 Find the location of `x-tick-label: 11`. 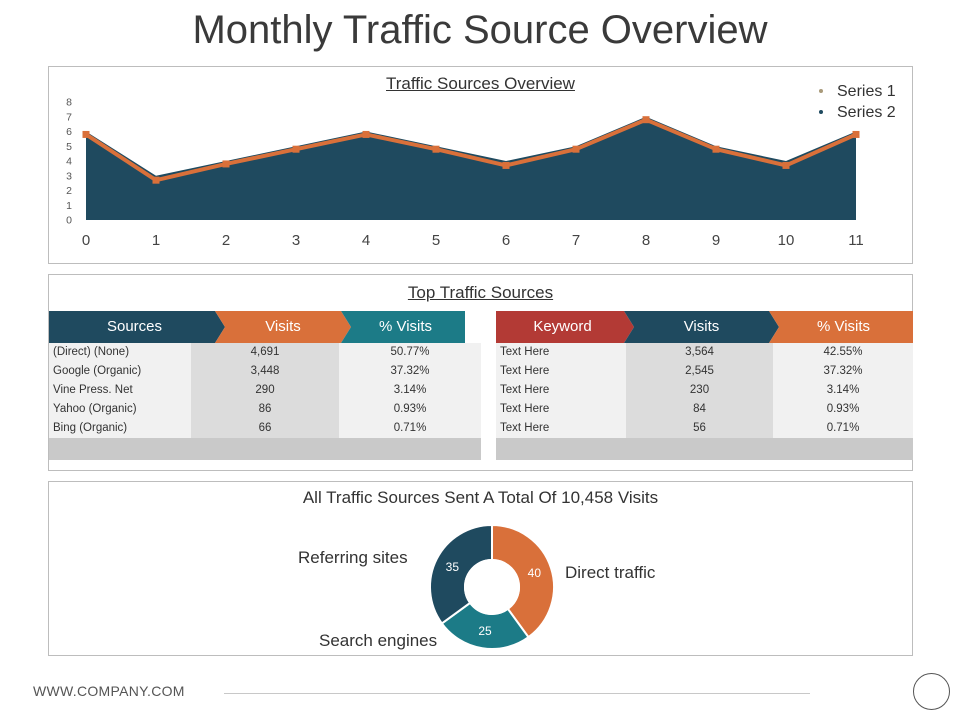

x-tick-label: 11 is located at coordinates (856, 240).